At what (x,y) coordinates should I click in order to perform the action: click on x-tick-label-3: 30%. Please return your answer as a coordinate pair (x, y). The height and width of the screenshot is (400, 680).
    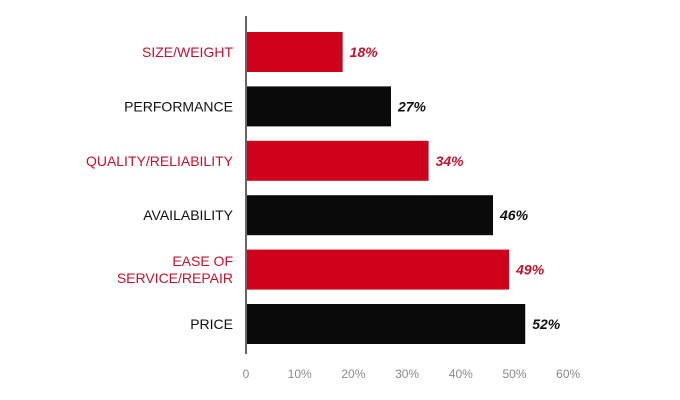
    Looking at the image, I should click on (407, 374).